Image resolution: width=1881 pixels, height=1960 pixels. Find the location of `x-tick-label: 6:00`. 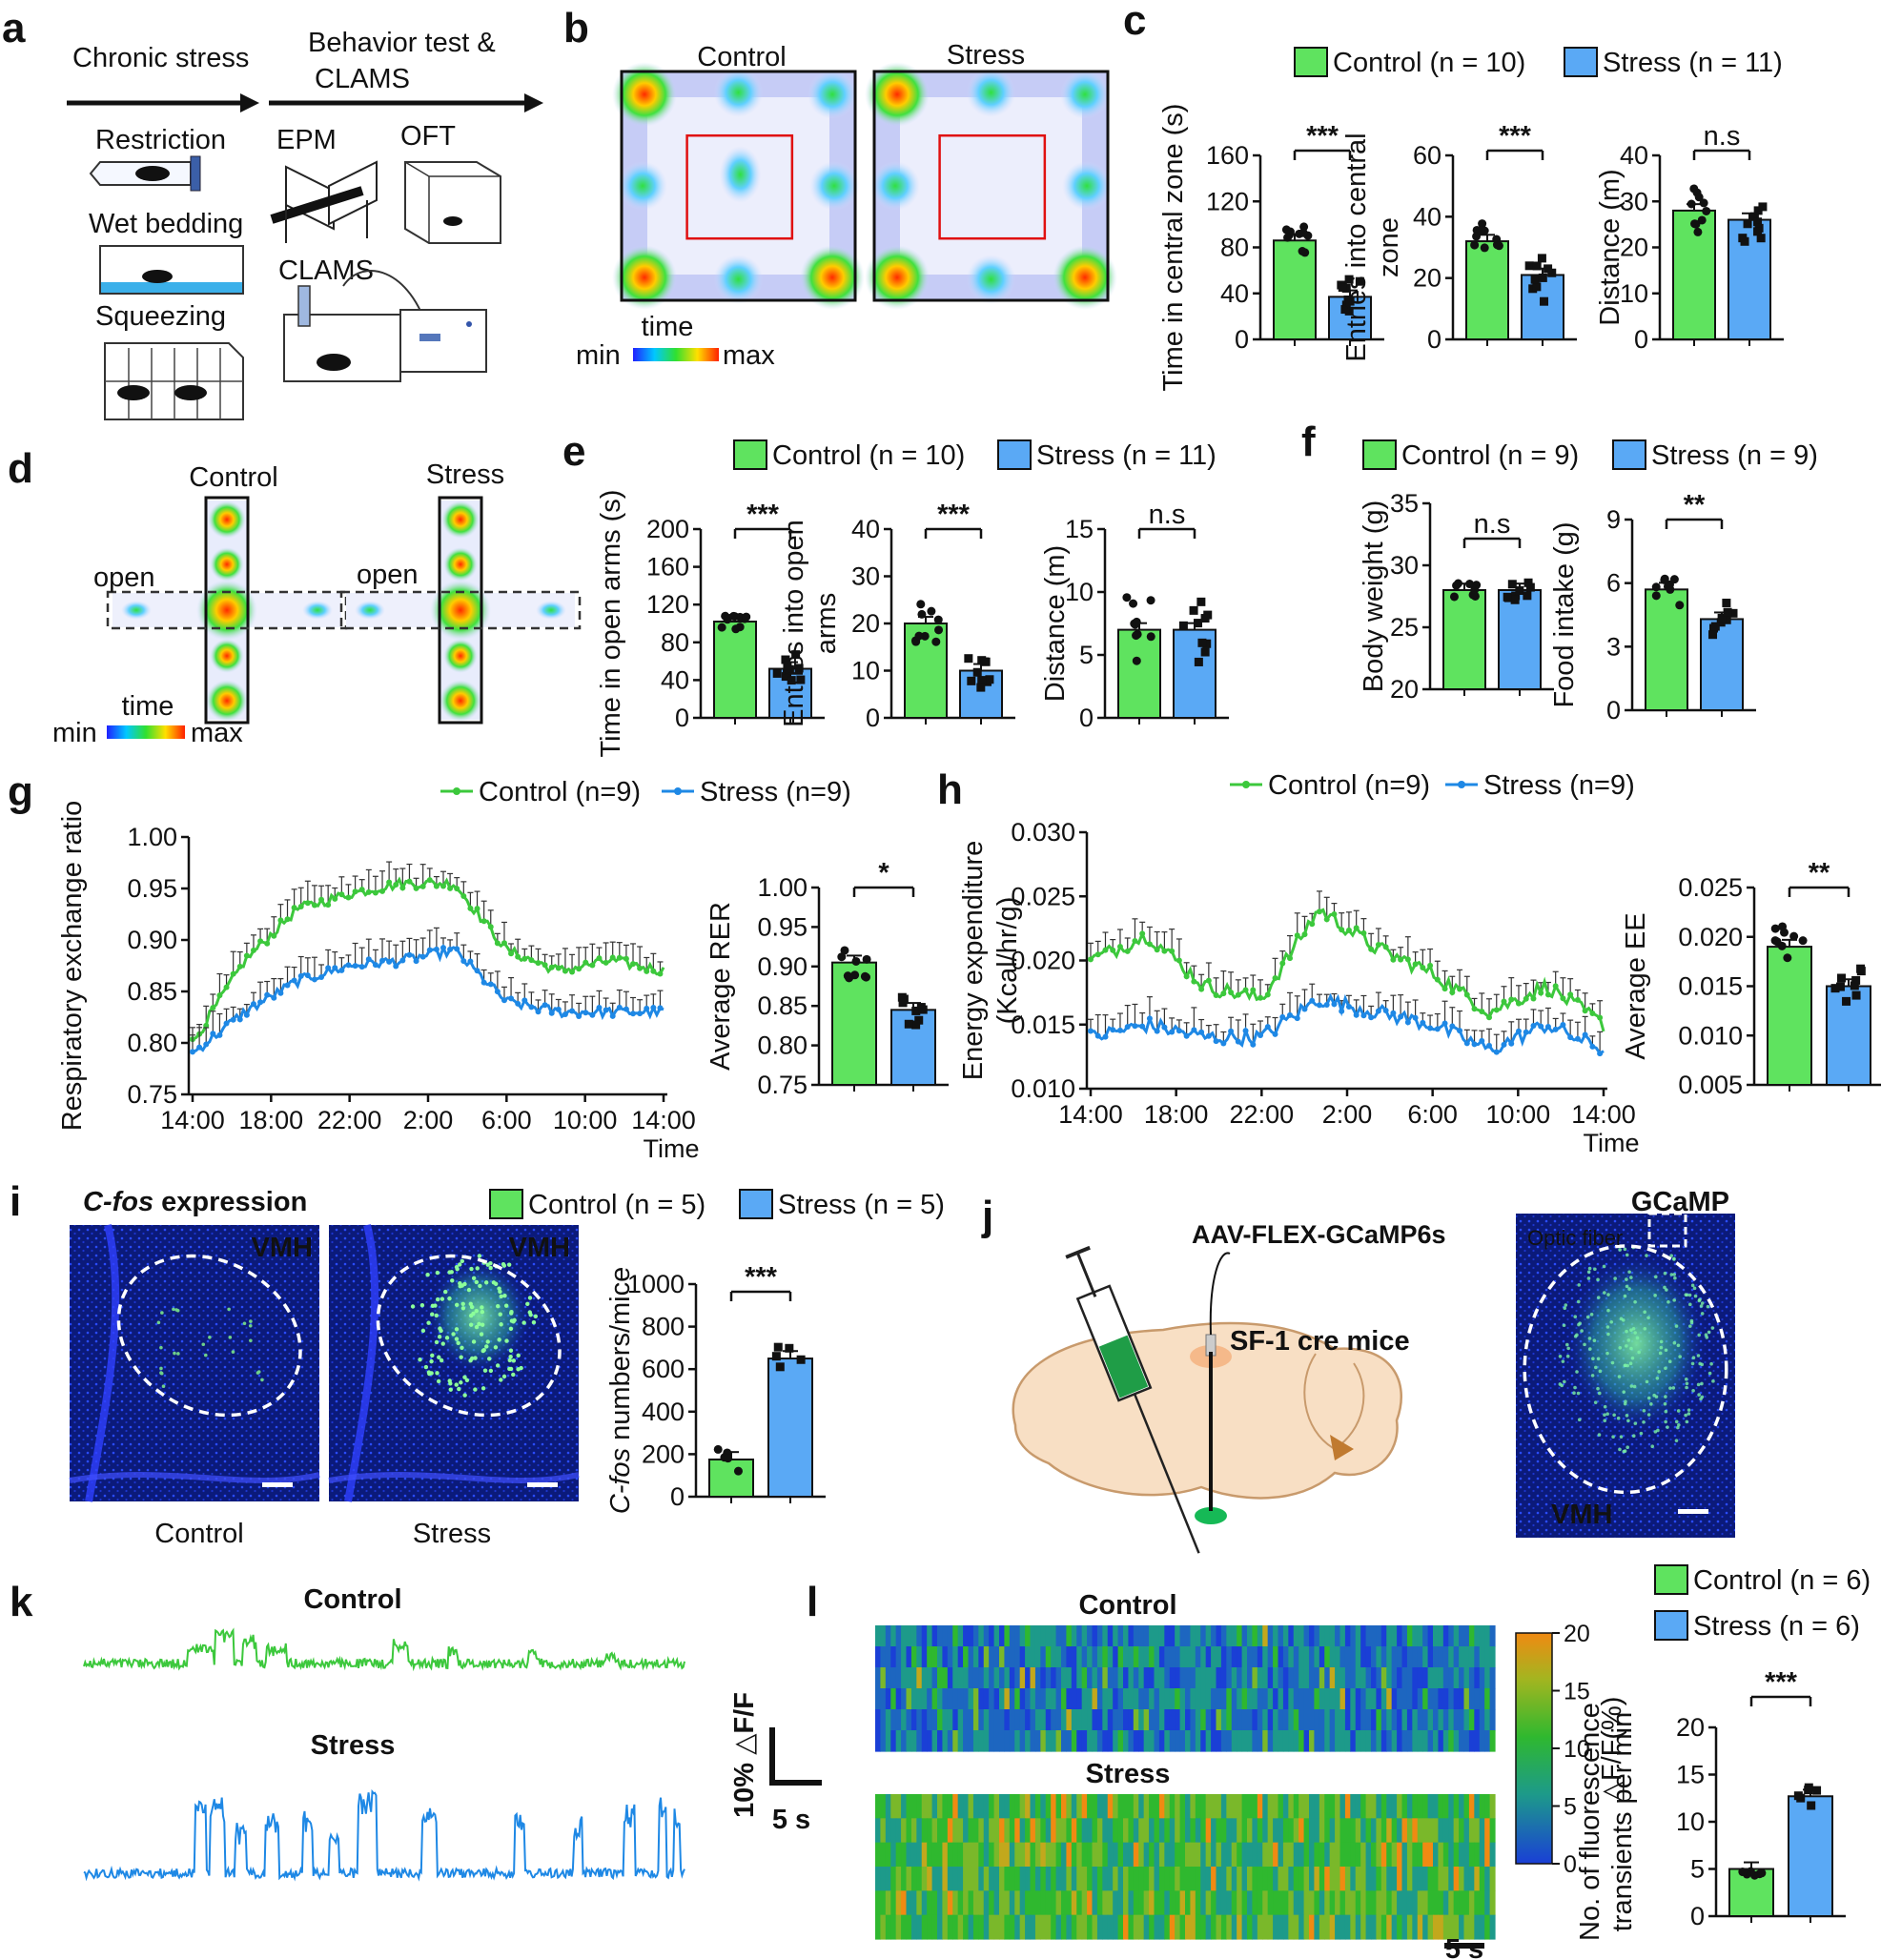

x-tick-label: 6:00 is located at coordinates (1432, 1114).